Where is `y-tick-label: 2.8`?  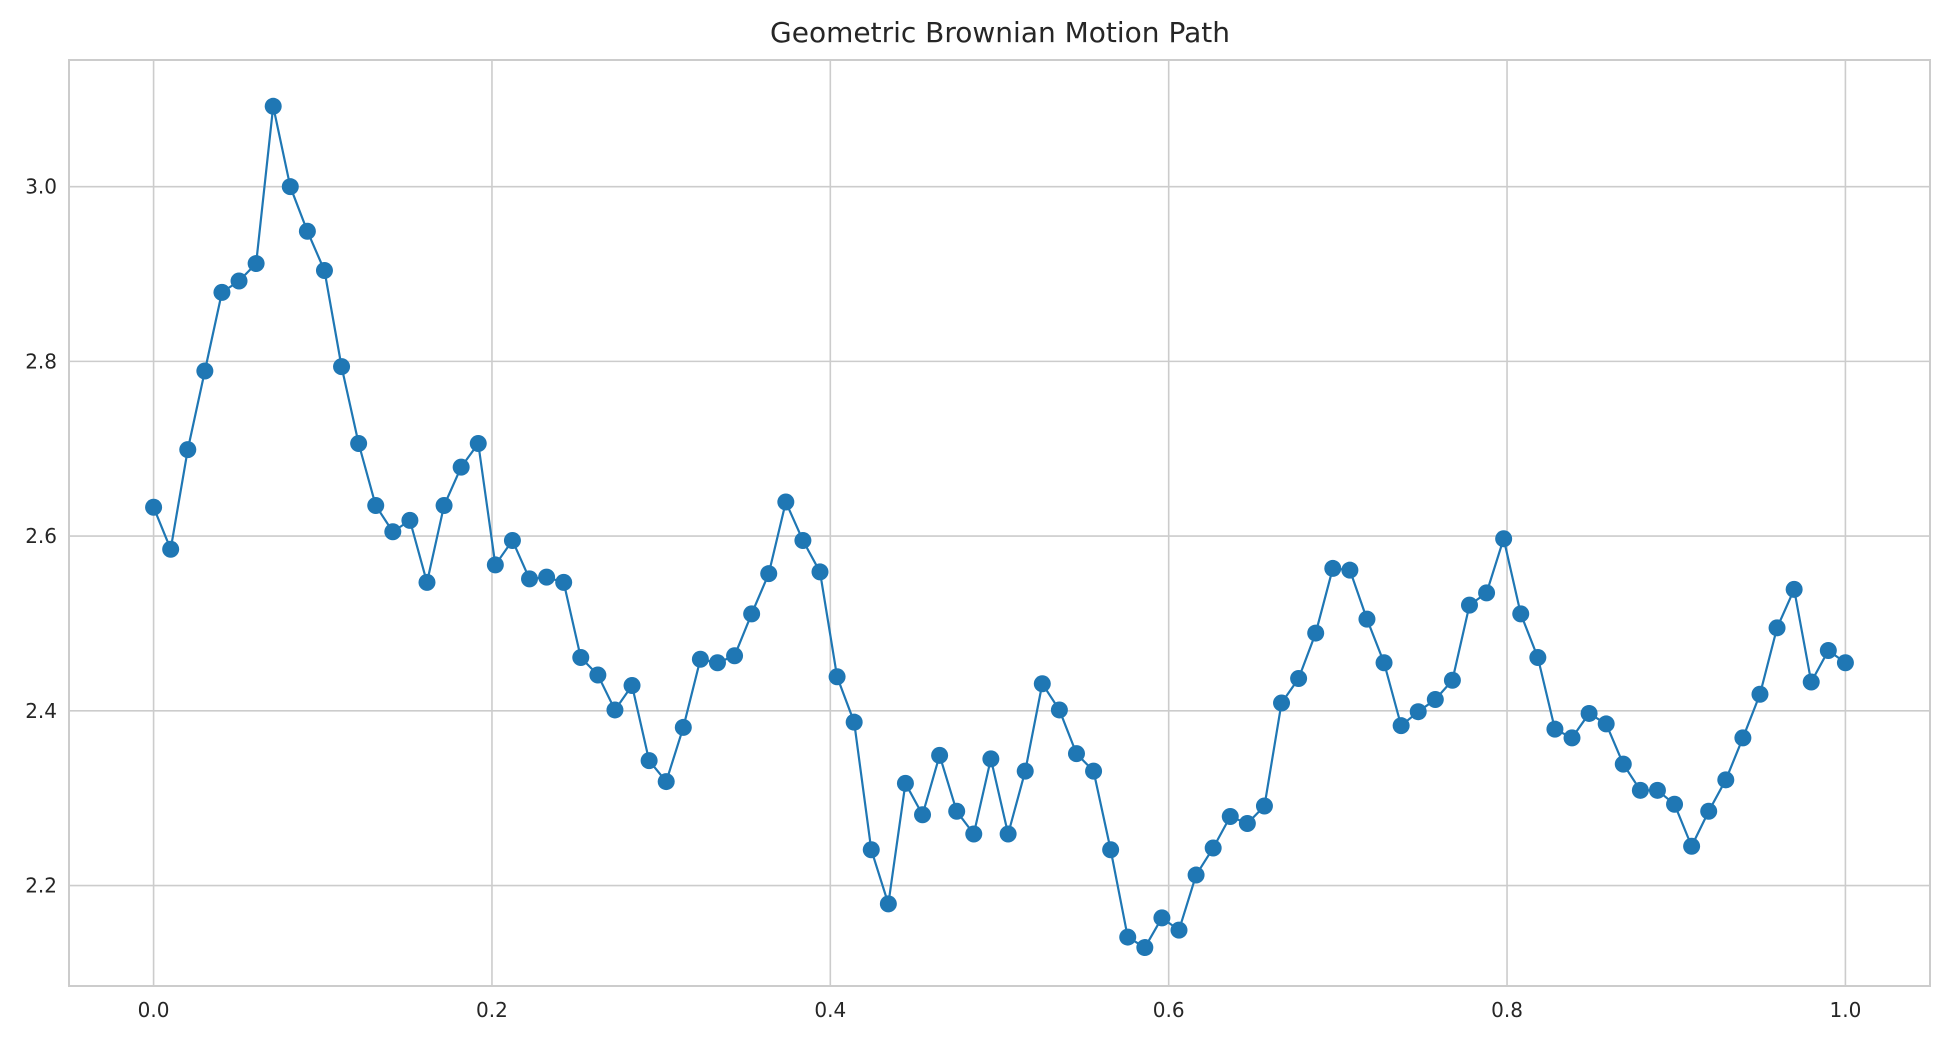 y-tick-label: 2.8 is located at coordinates (41, 361).